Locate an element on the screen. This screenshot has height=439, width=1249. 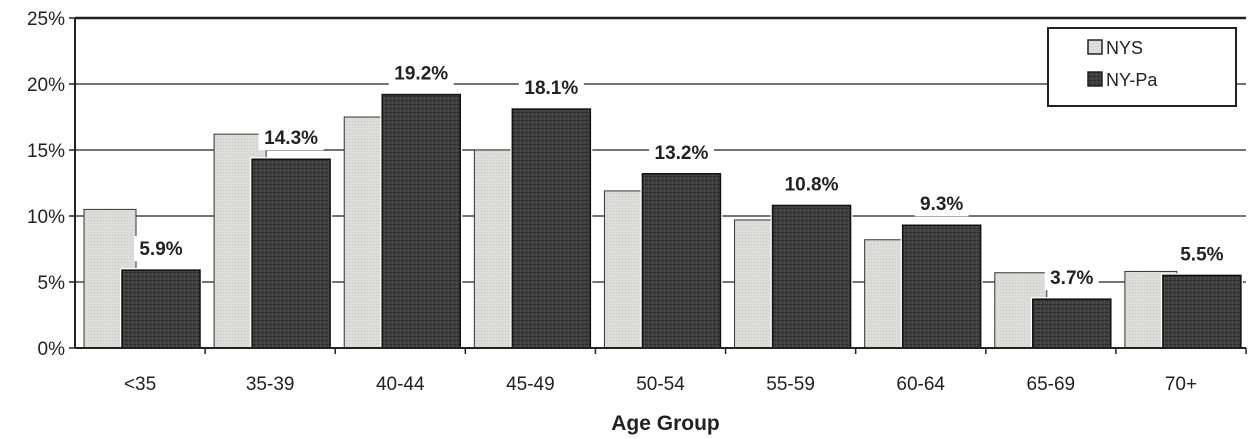
y-tick-label: 10% is located at coordinates (46, 217).